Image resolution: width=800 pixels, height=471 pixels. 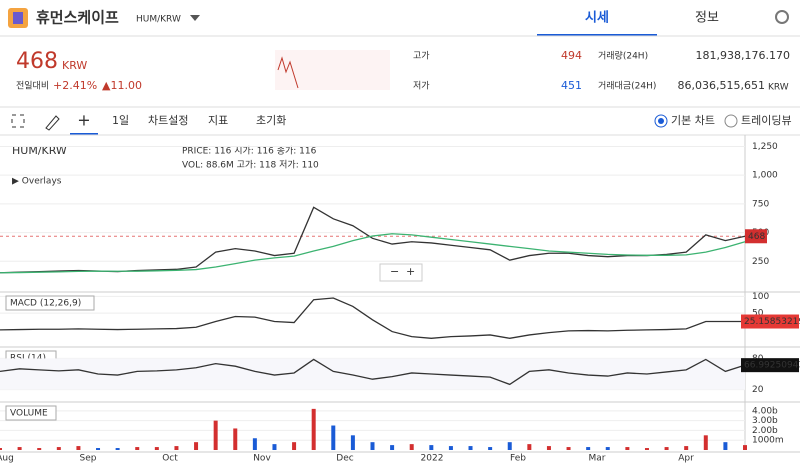 I want to click on y-tick-label: 50, so click(x=758, y=314).